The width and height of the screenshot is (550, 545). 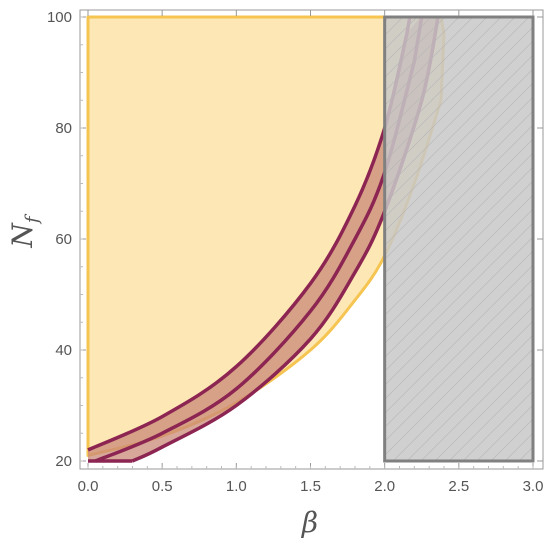 What do you see at coordinates (384, 486) in the screenshot?
I see `x-tick-label: 2.0` at bounding box center [384, 486].